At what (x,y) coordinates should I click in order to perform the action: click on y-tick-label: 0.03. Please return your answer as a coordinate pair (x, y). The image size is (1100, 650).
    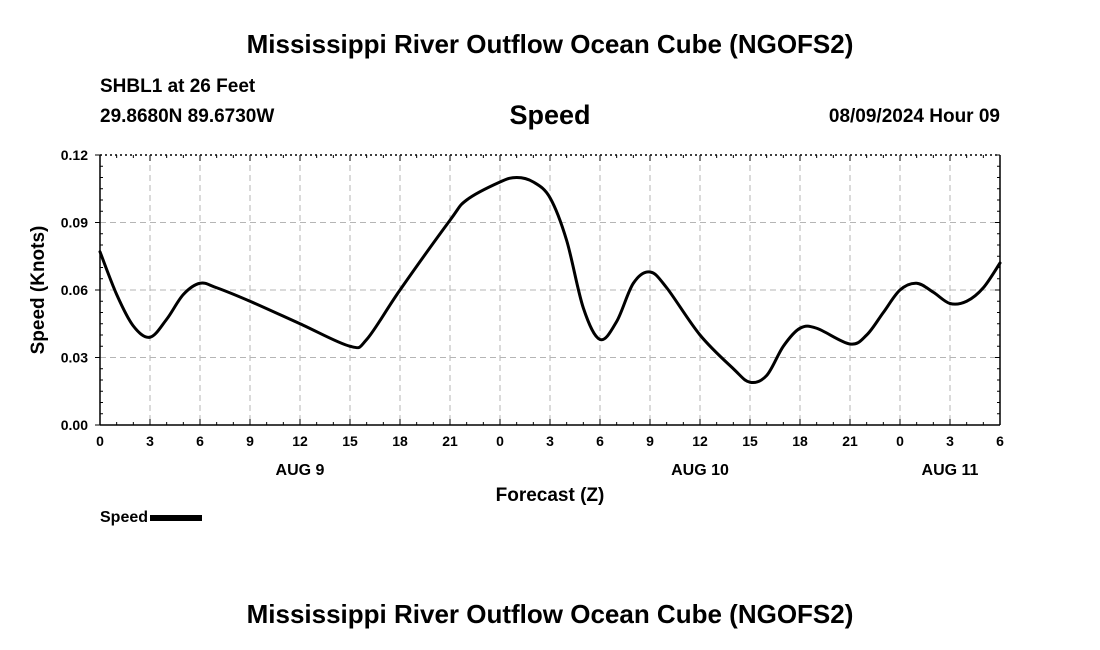
    Looking at the image, I should click on (74, 358).